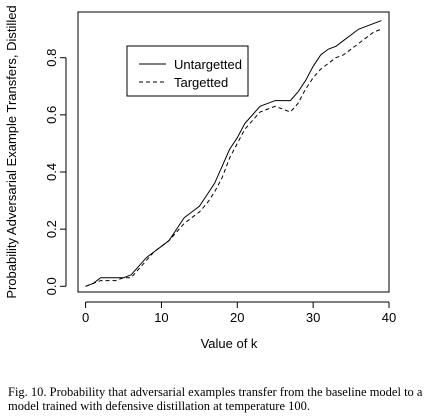 Image resolution: width=428 pixels, height=419 pixels. I want to click on x-tick-label: 20, so click(237, 317).